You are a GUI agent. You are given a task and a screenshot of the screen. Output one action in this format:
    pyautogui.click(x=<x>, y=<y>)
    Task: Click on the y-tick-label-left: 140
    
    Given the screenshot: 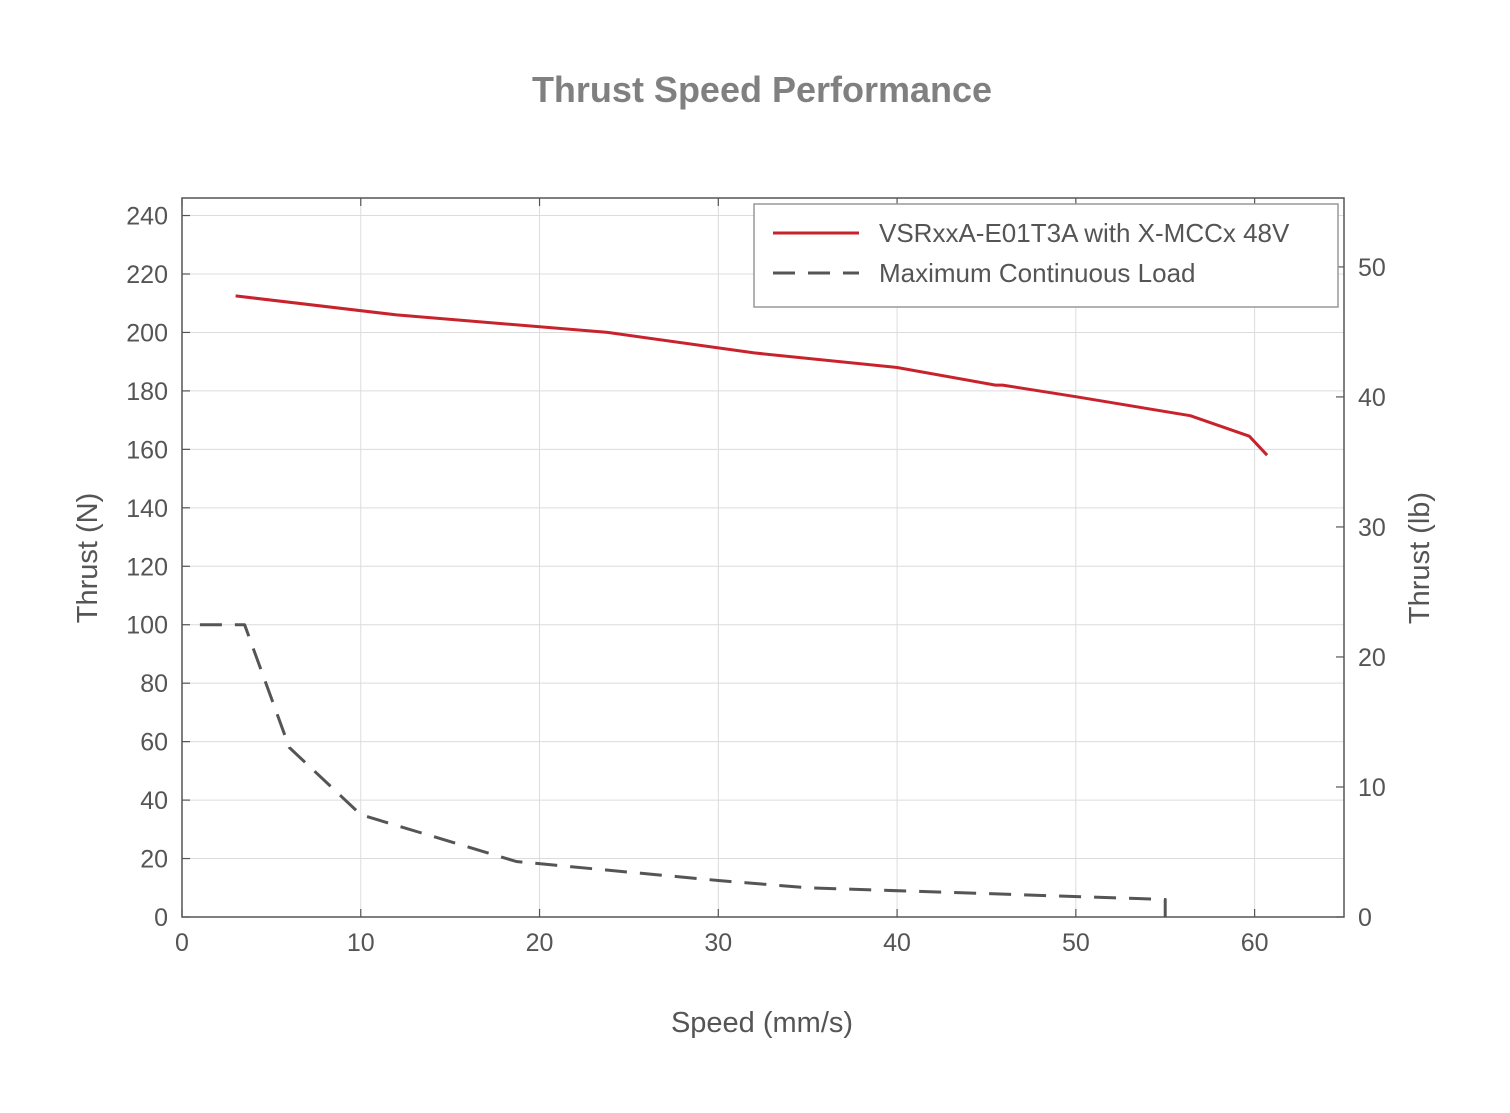 What is the action you would take?
    pyautogui.click(x=147, y=509)
    